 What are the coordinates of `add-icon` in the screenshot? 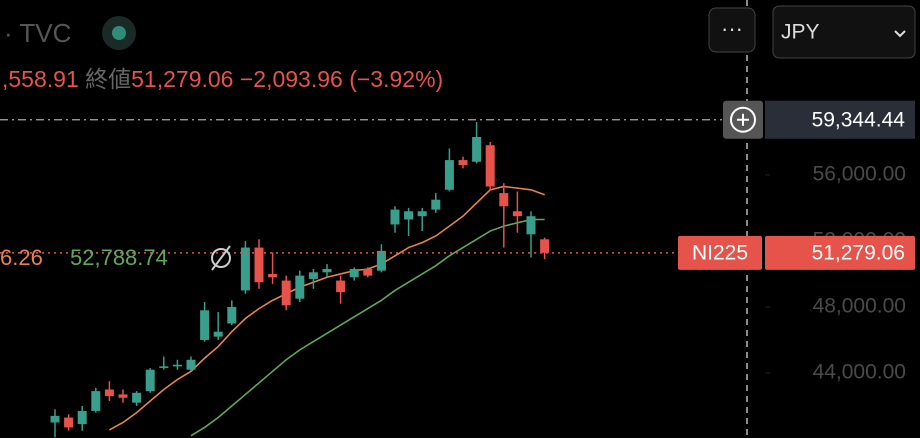 It's located at (743, 119).